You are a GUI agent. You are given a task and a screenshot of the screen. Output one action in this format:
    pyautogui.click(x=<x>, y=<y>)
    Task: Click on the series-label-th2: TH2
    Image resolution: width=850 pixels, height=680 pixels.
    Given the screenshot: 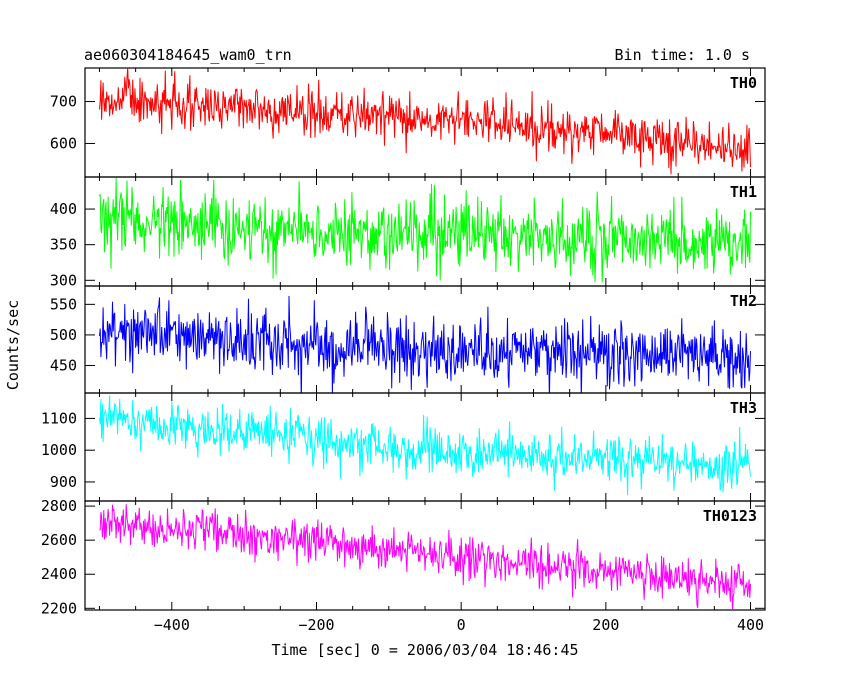 What is the action you would take?
    pyautogui.click(x=743, y=301)
    